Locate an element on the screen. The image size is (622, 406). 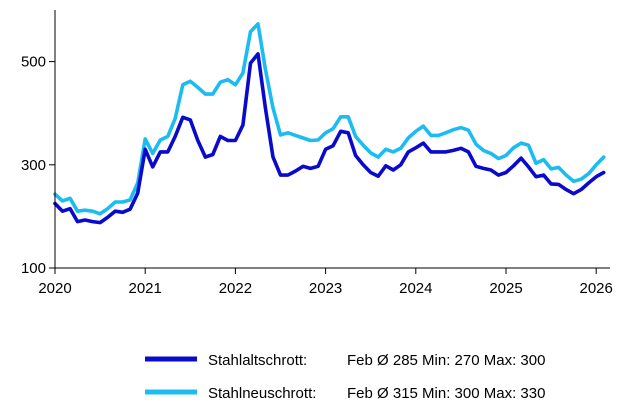
x-tick-label: 2020 is located at coordinates (54, 288).